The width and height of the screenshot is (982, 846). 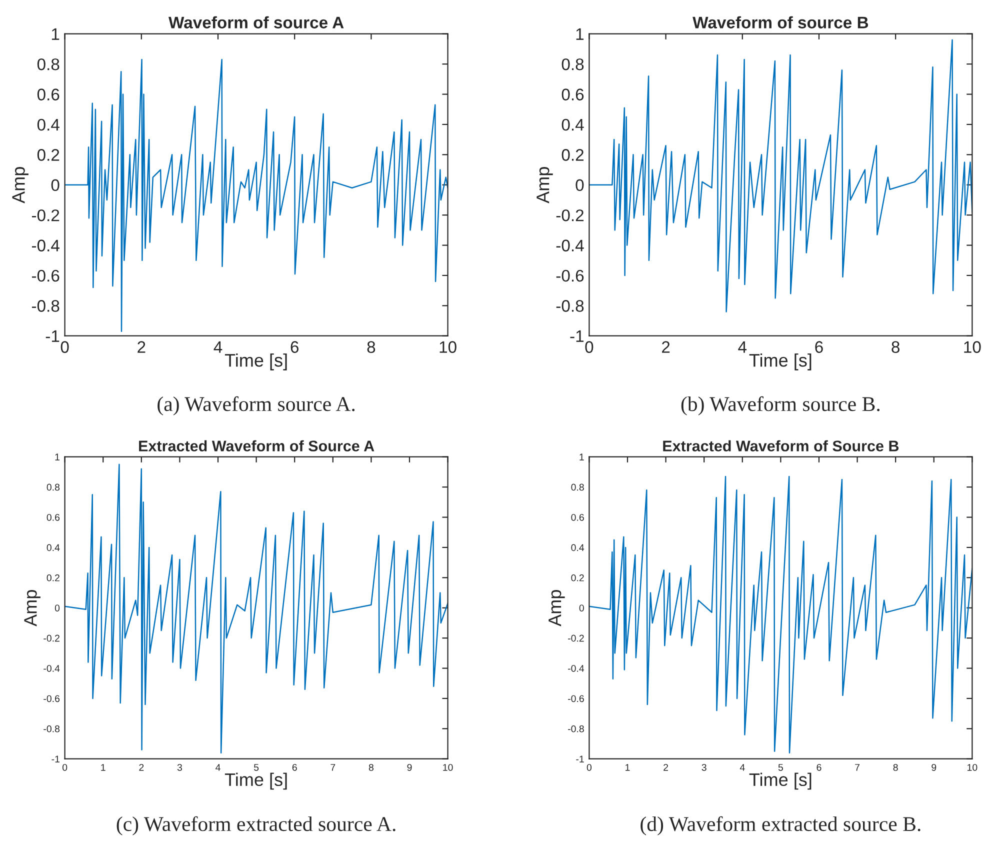 I want to click on chart-title: Extracted Waveform of Source B, so click(x=781, y=446).